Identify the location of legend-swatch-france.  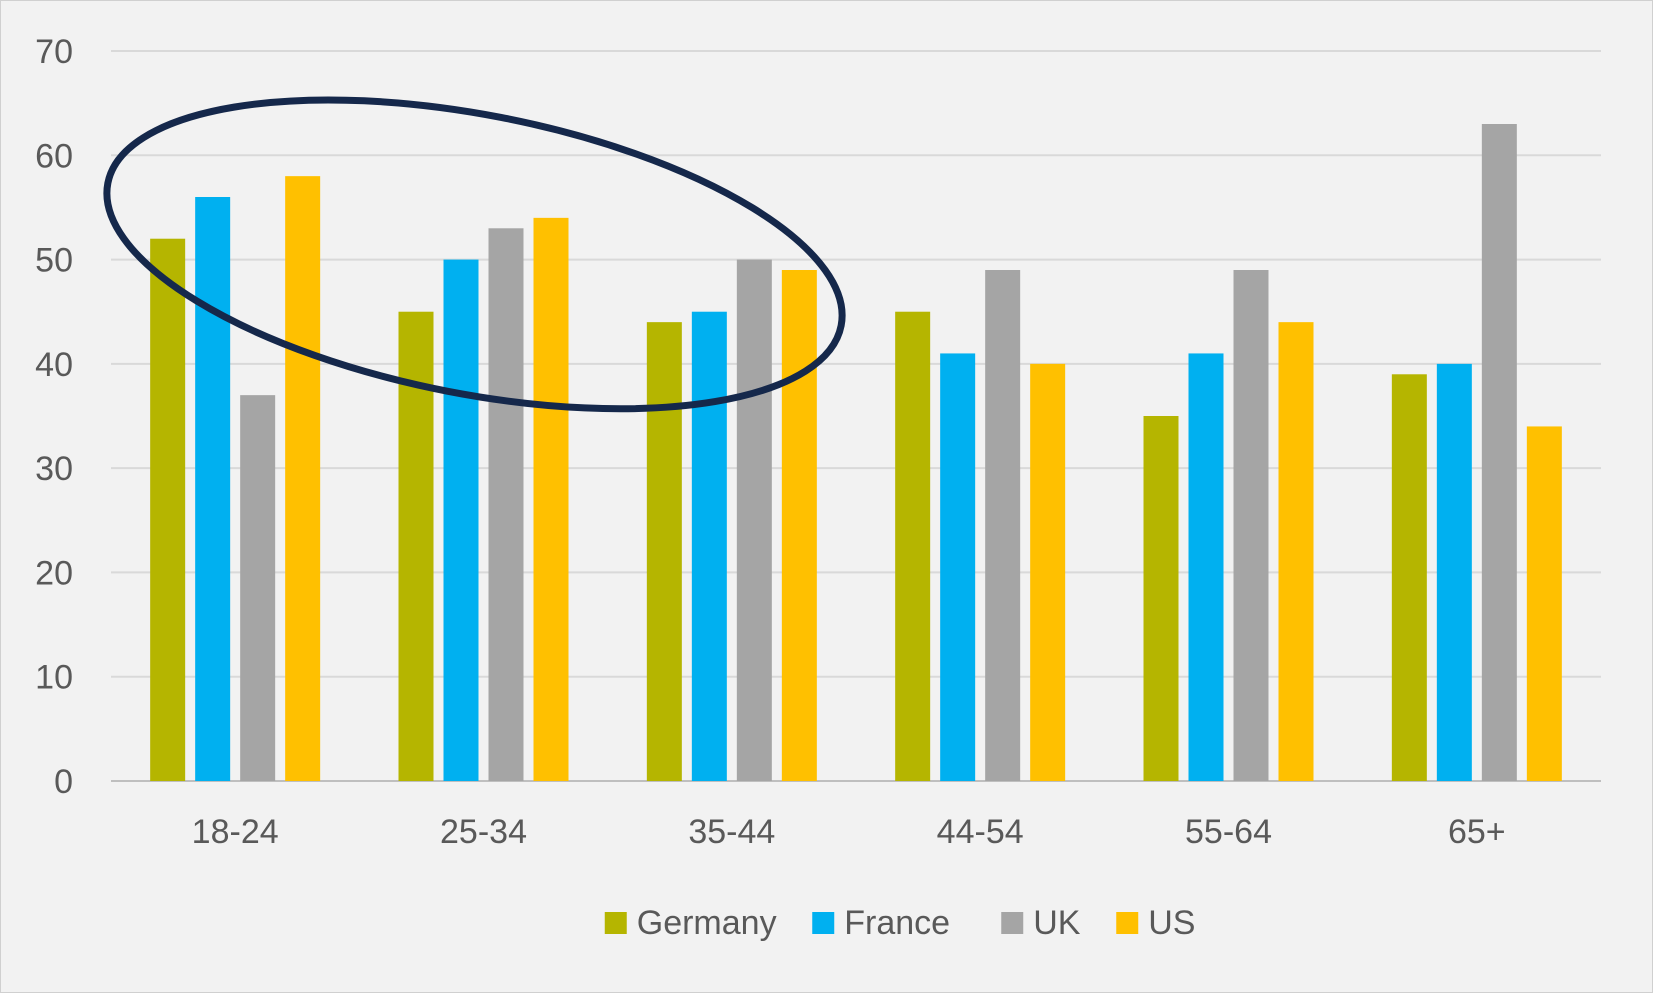
(823, 923).